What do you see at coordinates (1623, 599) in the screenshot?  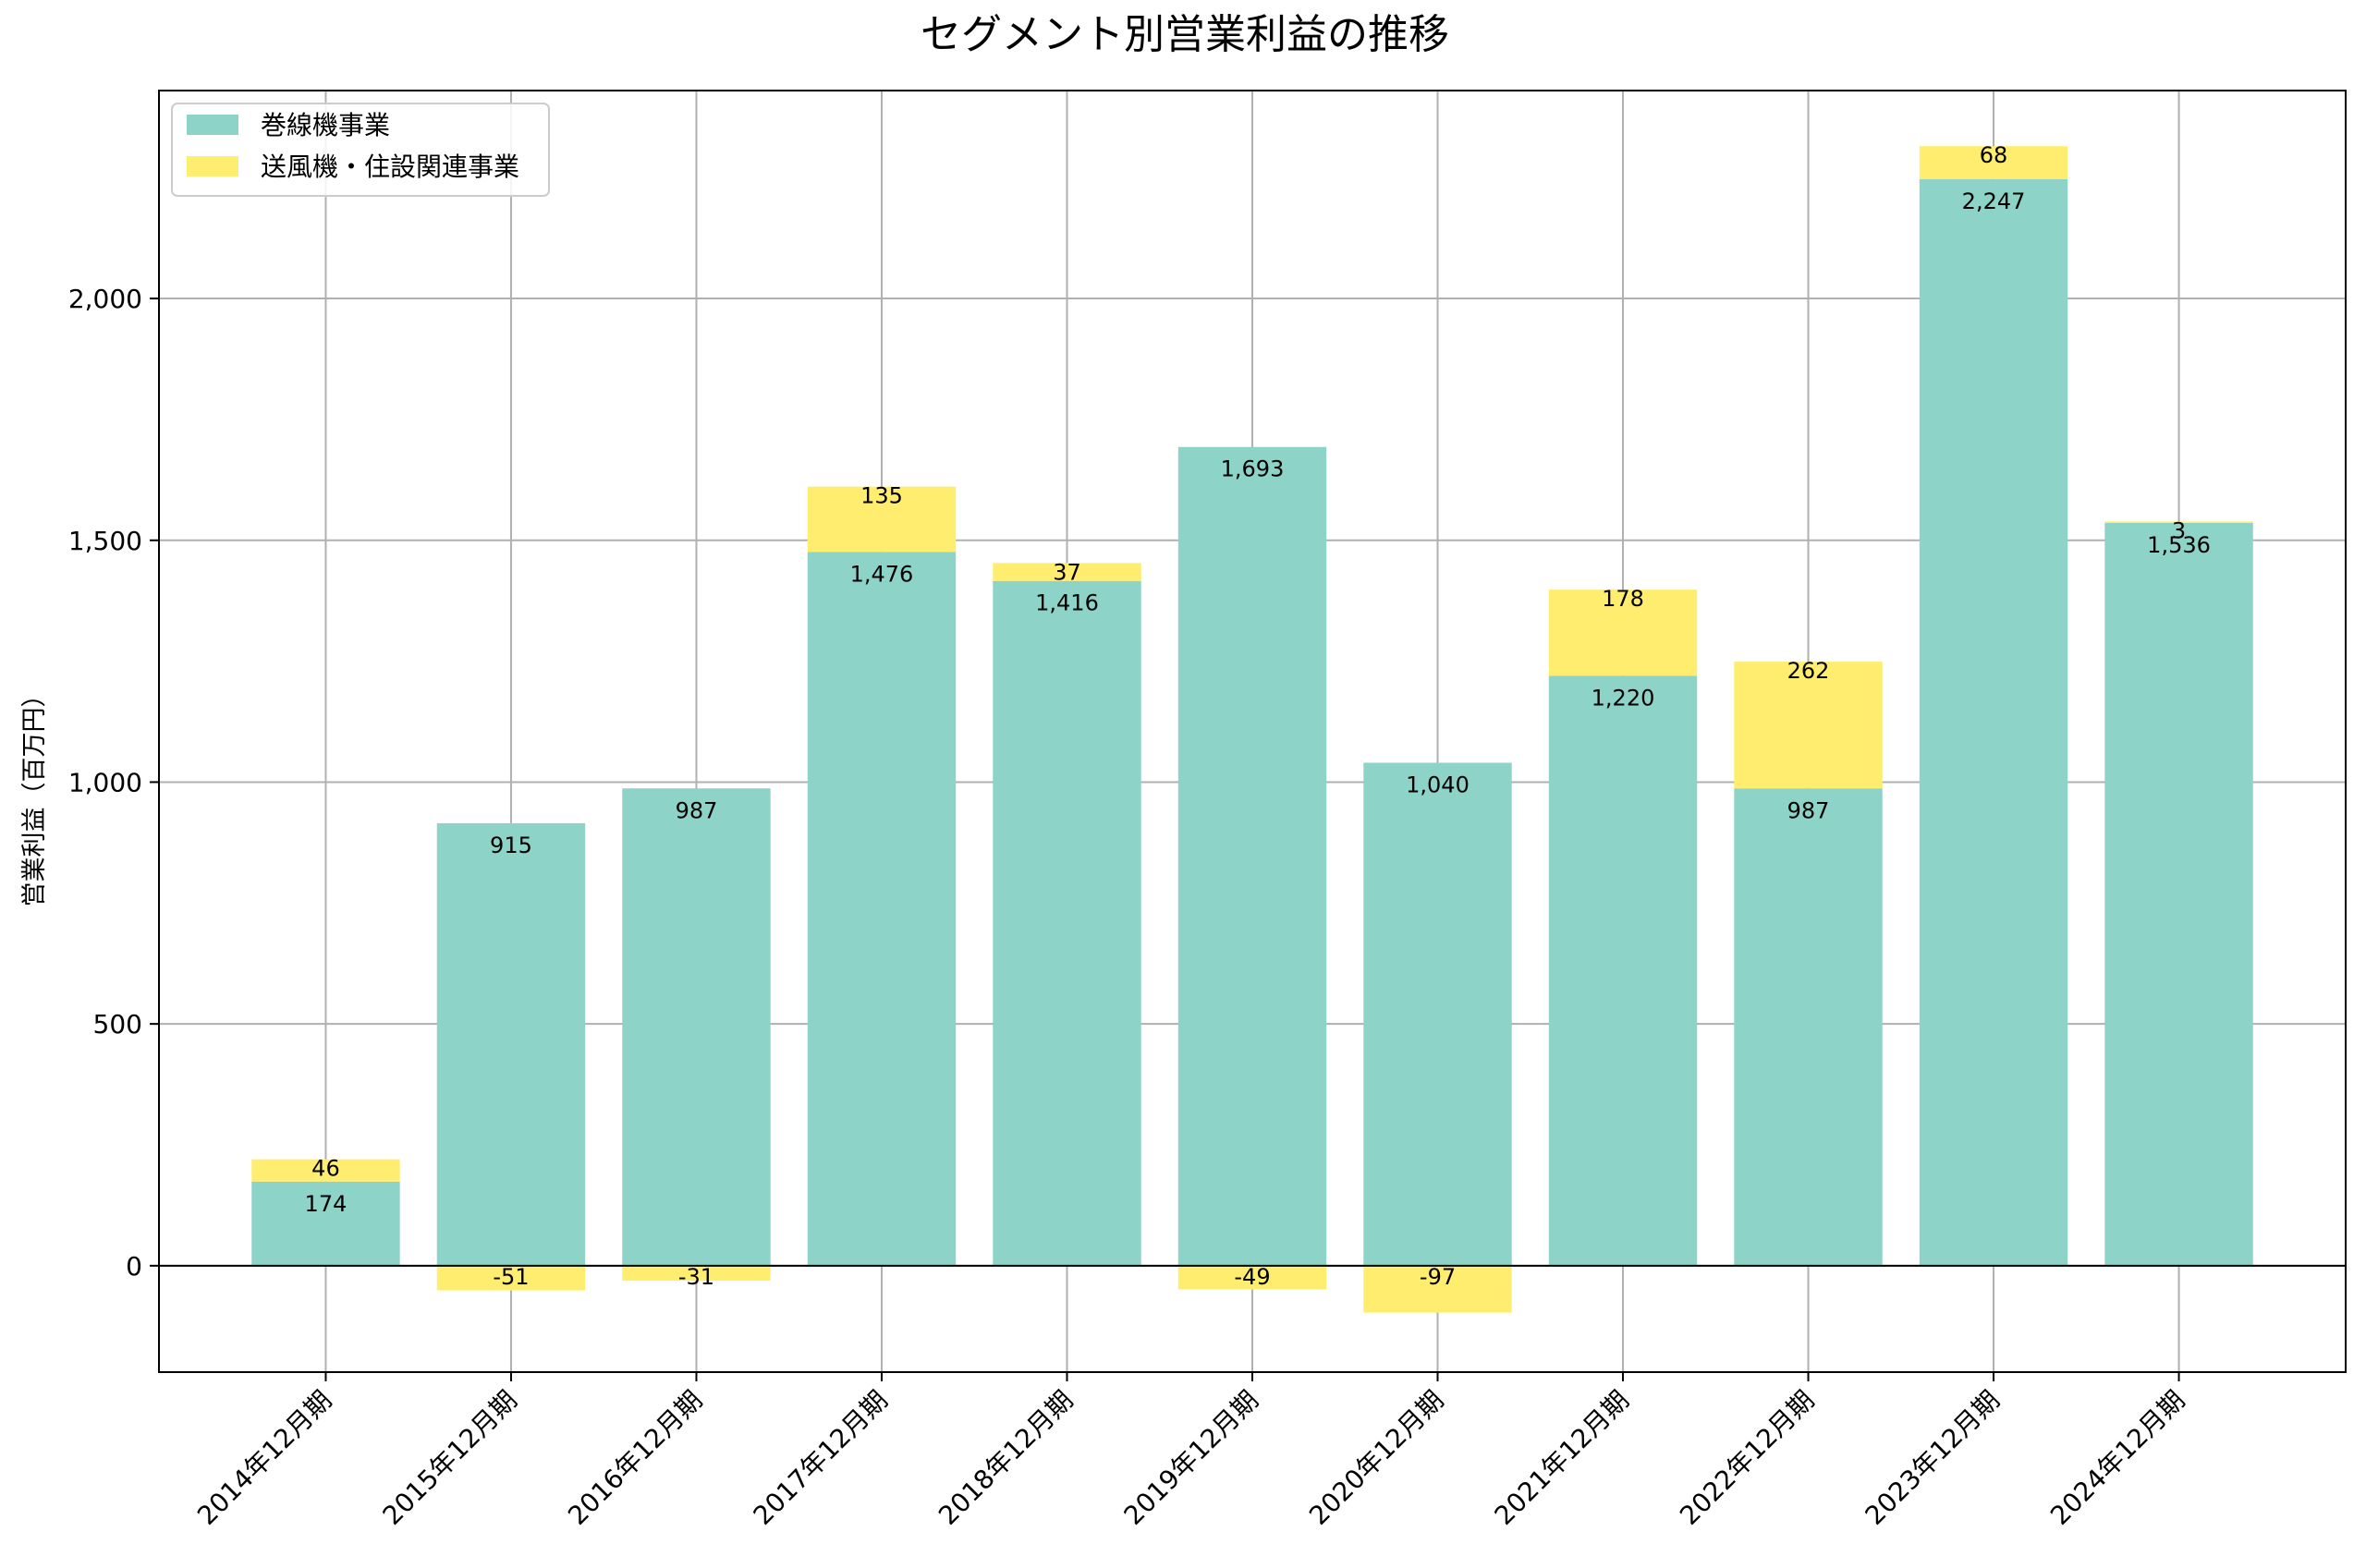 I see `data-label-blower-housing: 178` at bounding box center [1623, 599].